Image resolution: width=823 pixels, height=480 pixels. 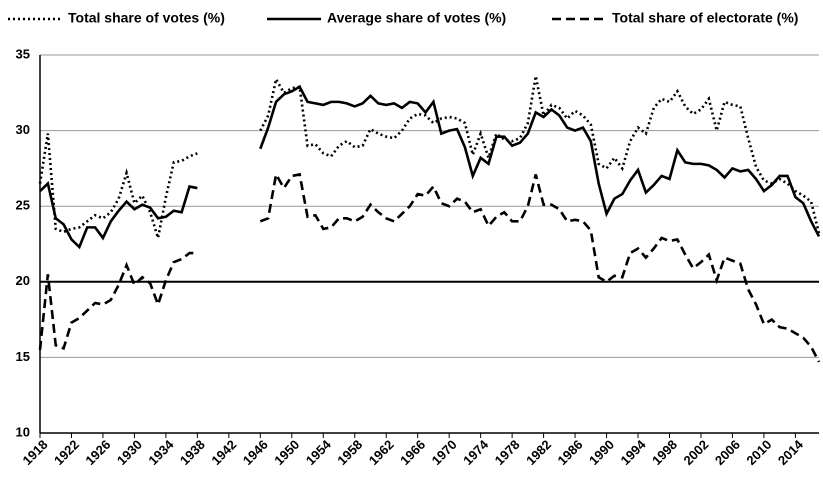 What do you see at coordinates (23, 53) in the screenshot?
I see `y-tick-label: 35` at bounding box center [23, 53].